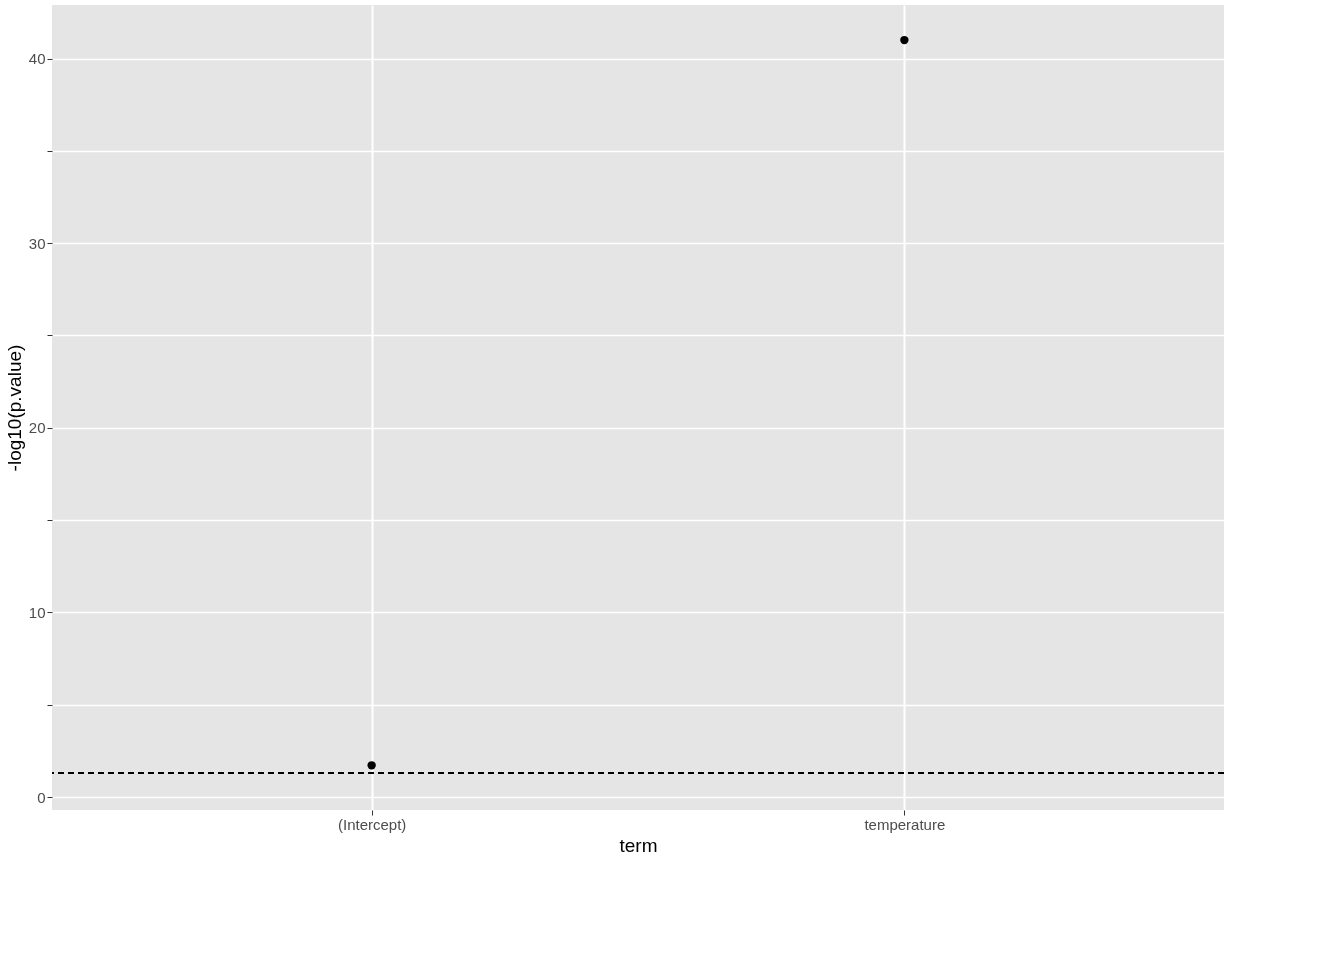 The height and width of the screenshot is (960, 1344). What do you see at coordinates (41, 797) in the screenshot?
I see `y-tick-label: 0` at bounding box center [41, 797].